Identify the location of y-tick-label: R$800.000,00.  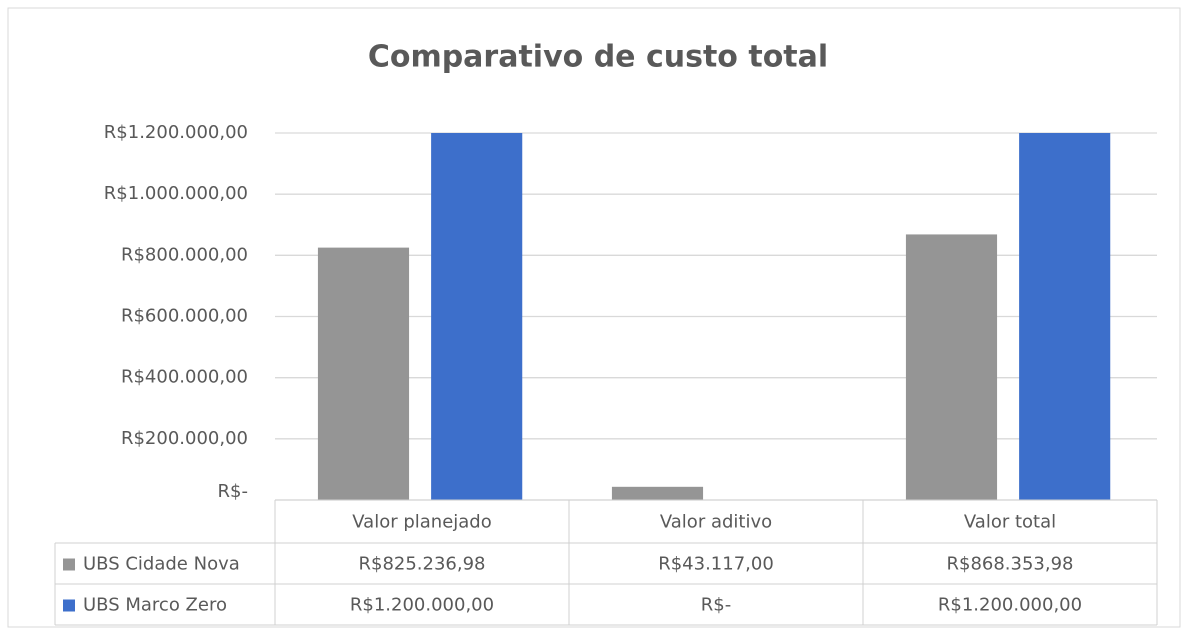
(184, 254).